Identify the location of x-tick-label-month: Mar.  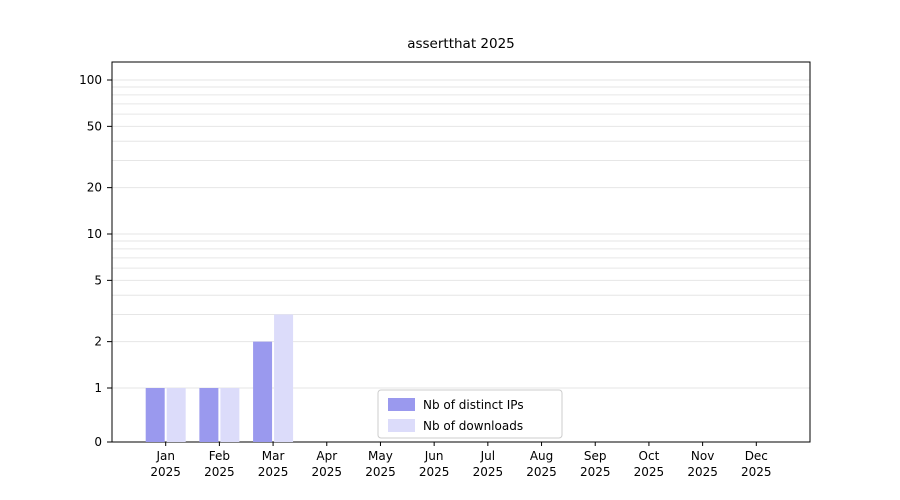
(273, 456).